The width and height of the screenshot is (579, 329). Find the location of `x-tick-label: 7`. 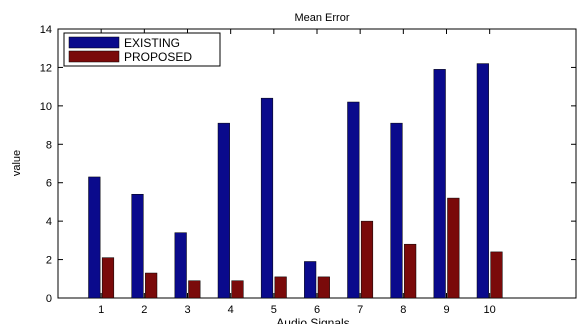

x-tick-label: 7 is located at coordinates (360, 310).